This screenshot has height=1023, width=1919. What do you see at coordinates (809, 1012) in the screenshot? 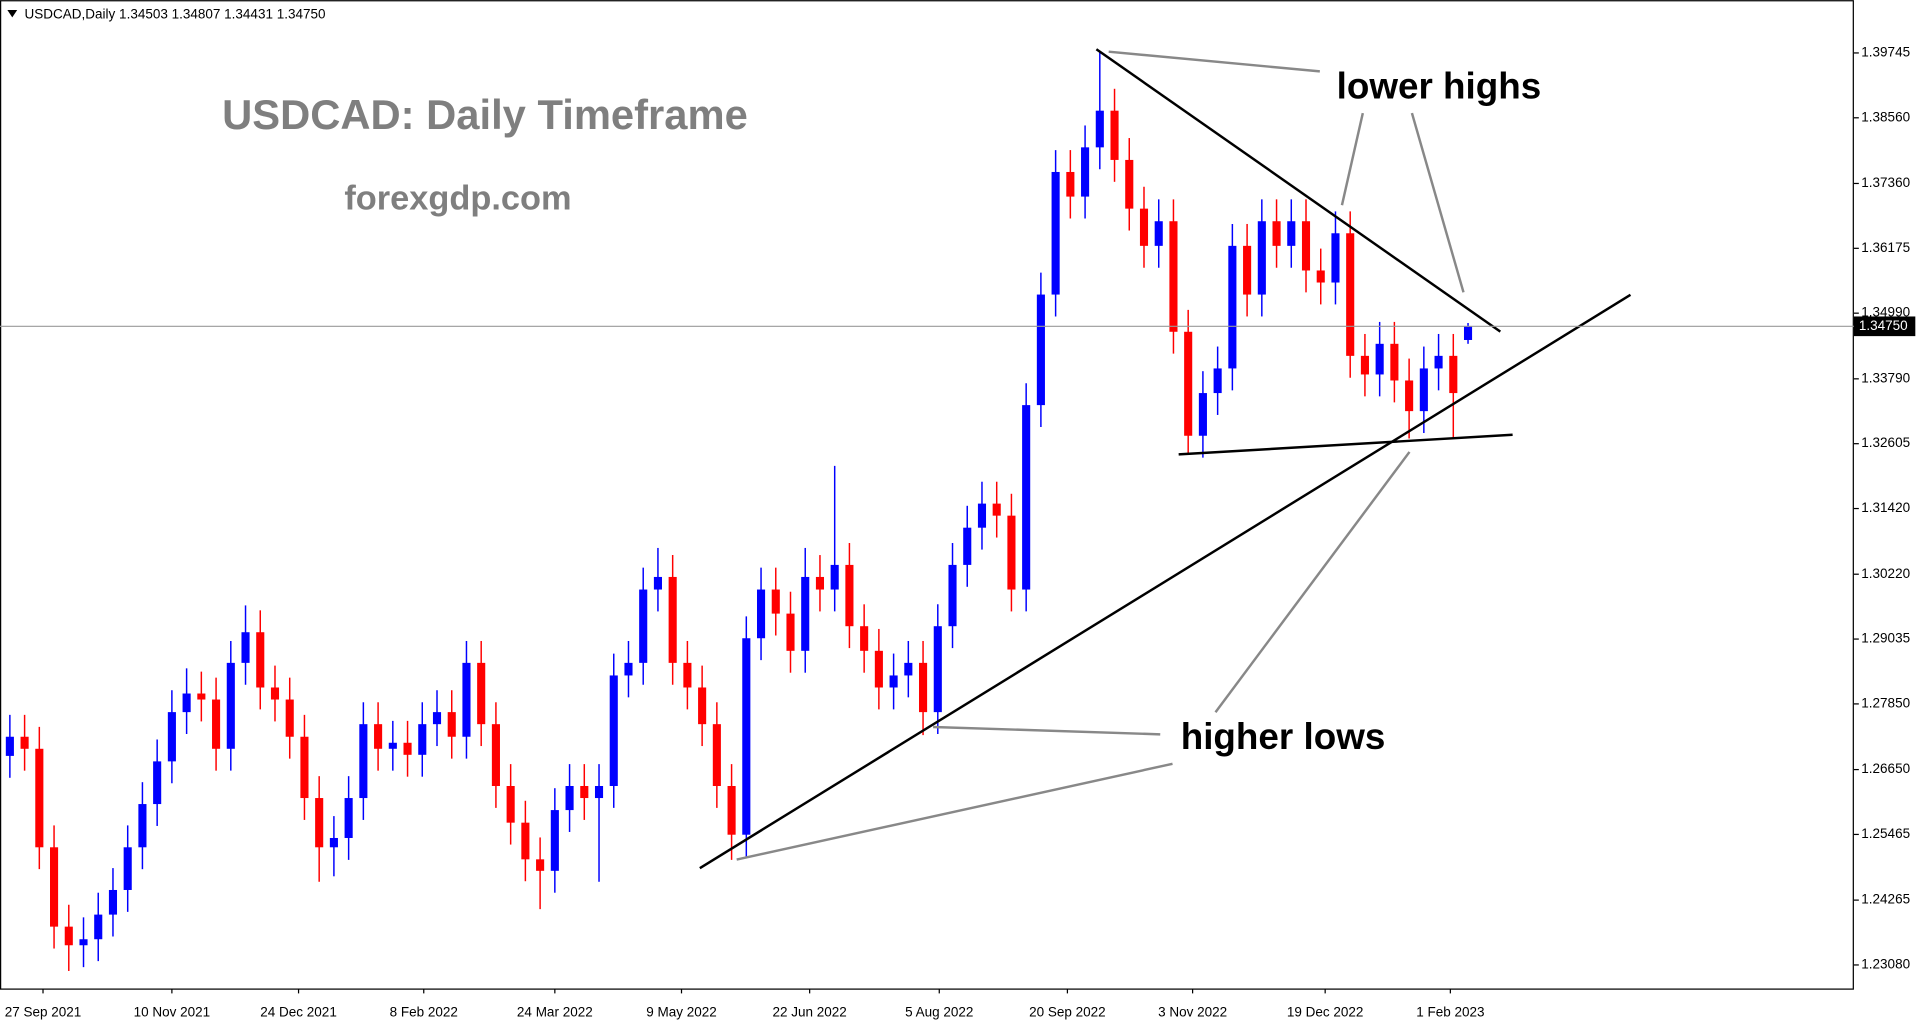
I see `x-tick-label: 22 Jun 2022` at bounding box center [809, 1012].